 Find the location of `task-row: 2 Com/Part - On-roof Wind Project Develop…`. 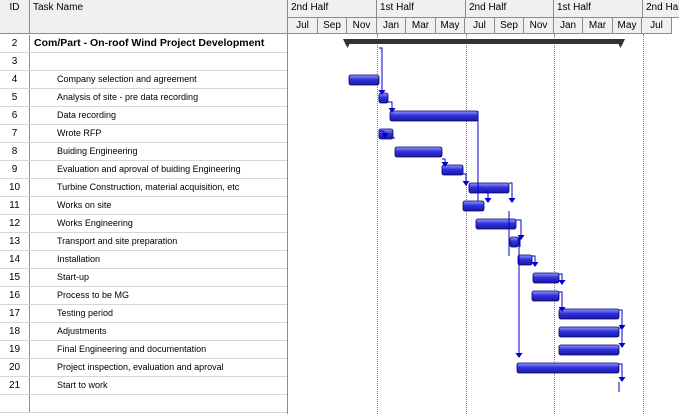

task-row: 2 Com/Part - On-roof Wind Project Develop… is located at coordinates (143, 44).